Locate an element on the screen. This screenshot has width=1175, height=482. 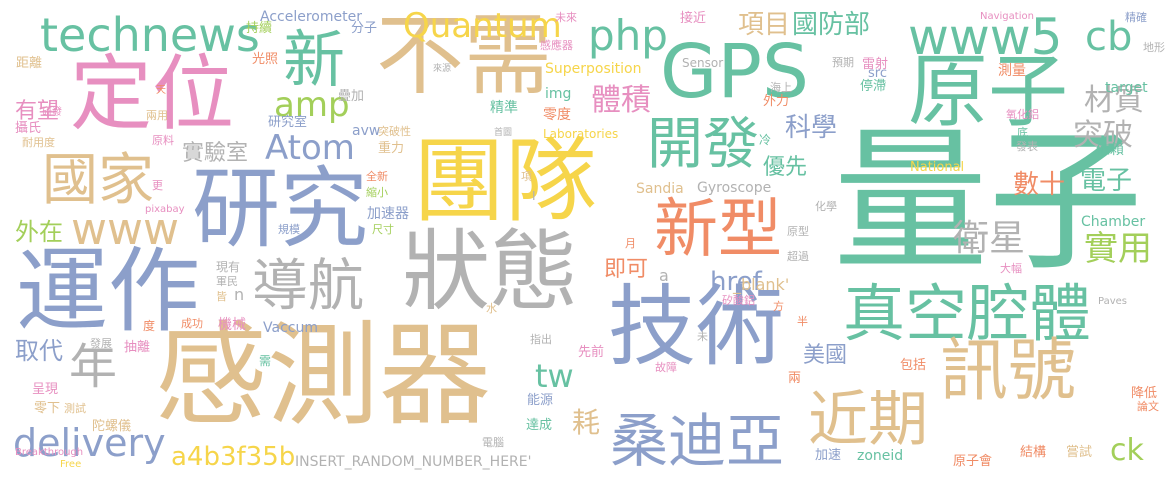
cloud-word: amp is located at coordinates (312, 105).